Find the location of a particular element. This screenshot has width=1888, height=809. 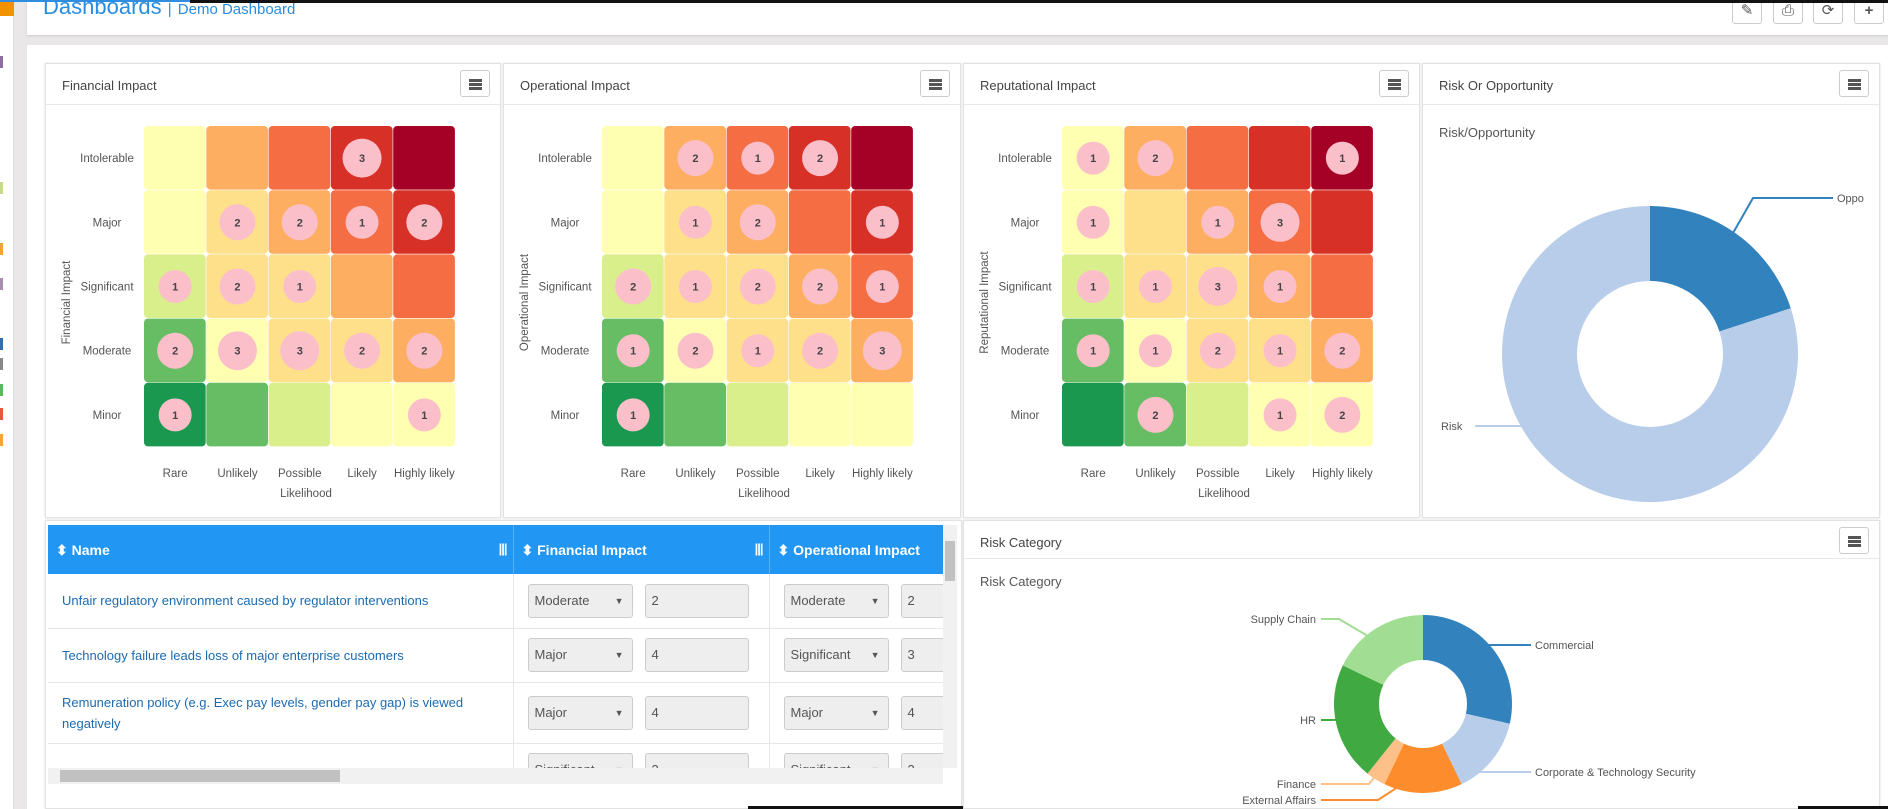

operational-impact-select: Moderate ▼ is located at coordinates (836, 600).